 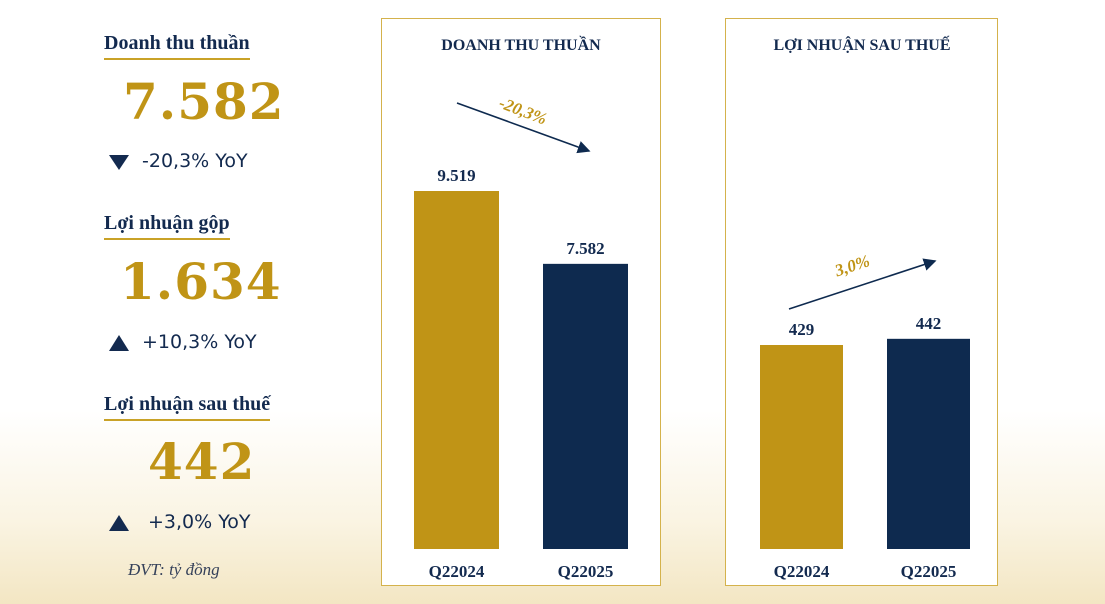 What do you see at coordinates (521, 44) in the screenshot?
I see `revenue-chart-title: DOANH THU THUẦN` at bounding box center [521, 44].